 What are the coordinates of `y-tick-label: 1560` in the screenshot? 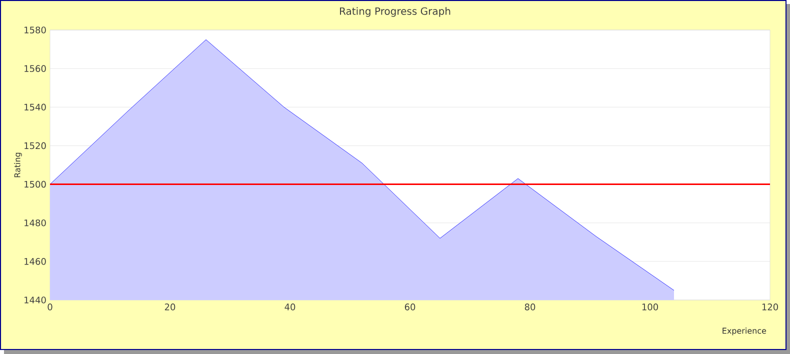 It's located at (35, 68).